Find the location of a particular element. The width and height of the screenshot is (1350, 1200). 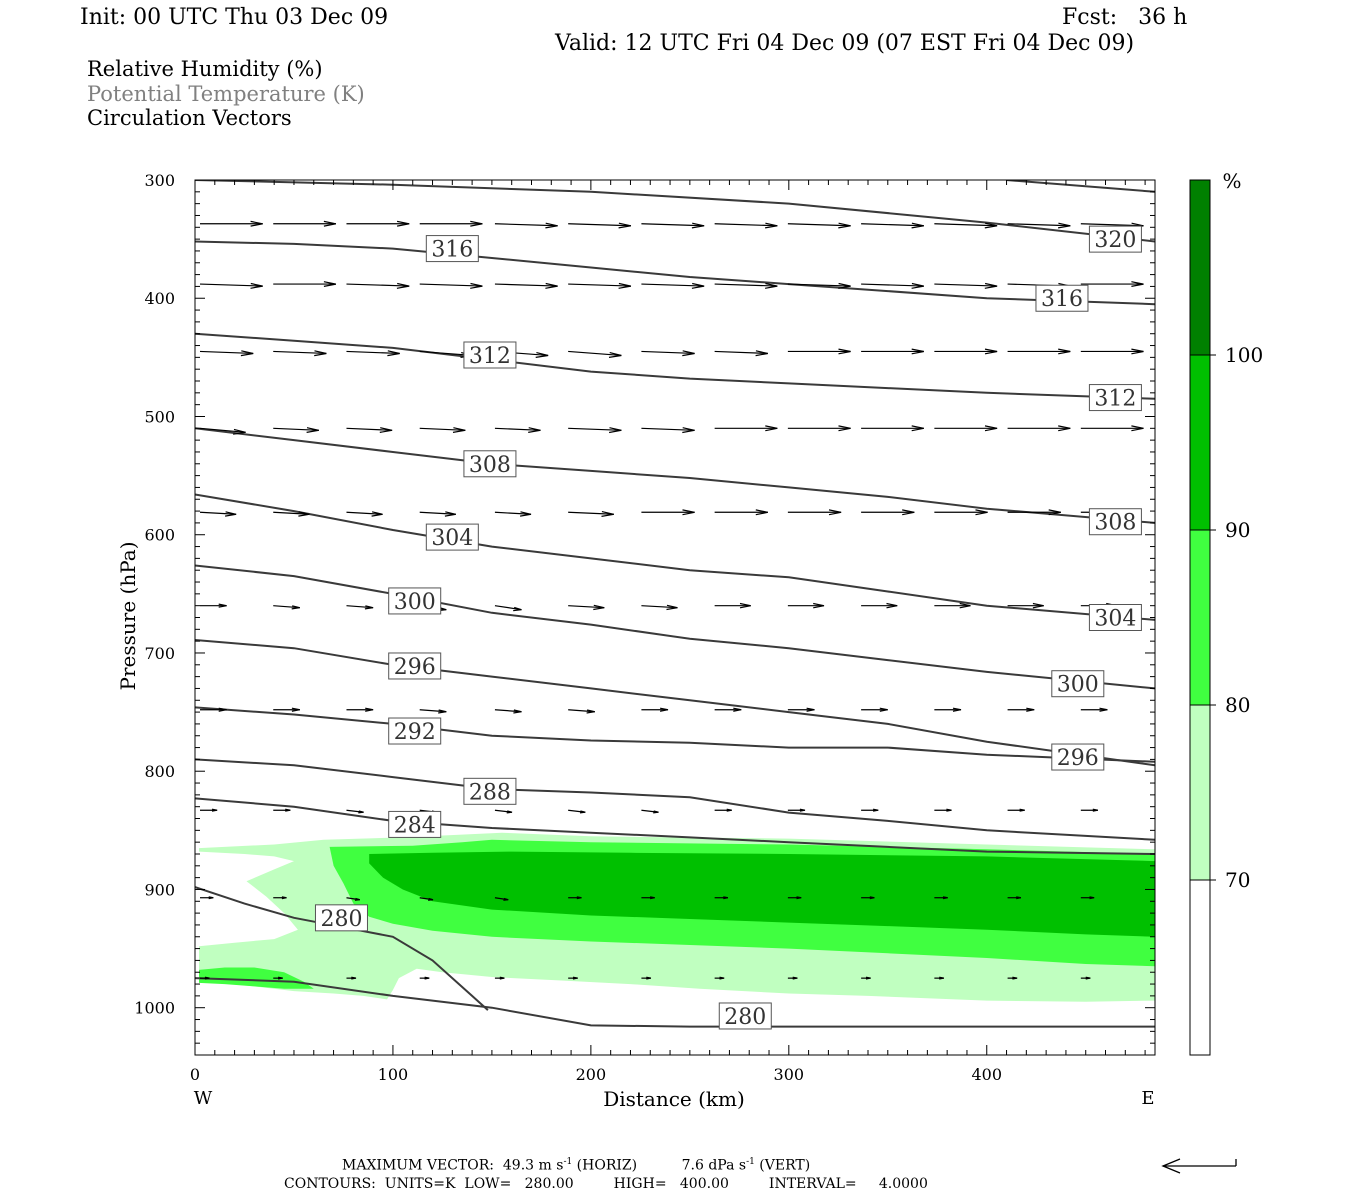

colorbar-label: 100 is located at coordinates (1244, 355).